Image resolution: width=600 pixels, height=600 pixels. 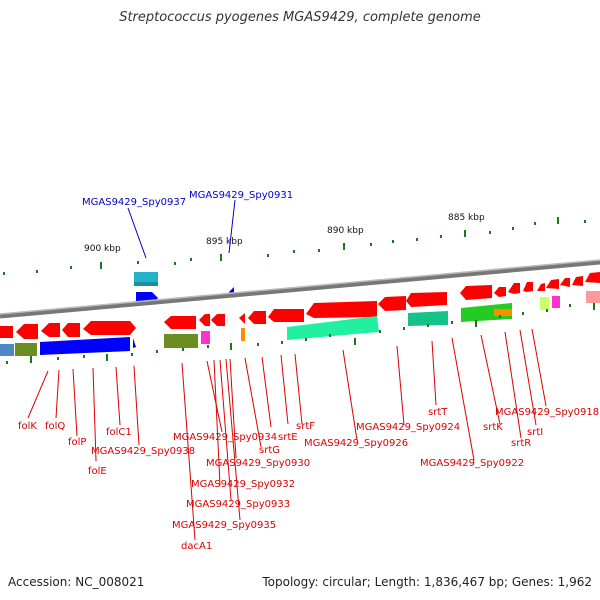 I want to click on label-spy0922: MGAS9429_Spy0922, so click(x=472, y=463).